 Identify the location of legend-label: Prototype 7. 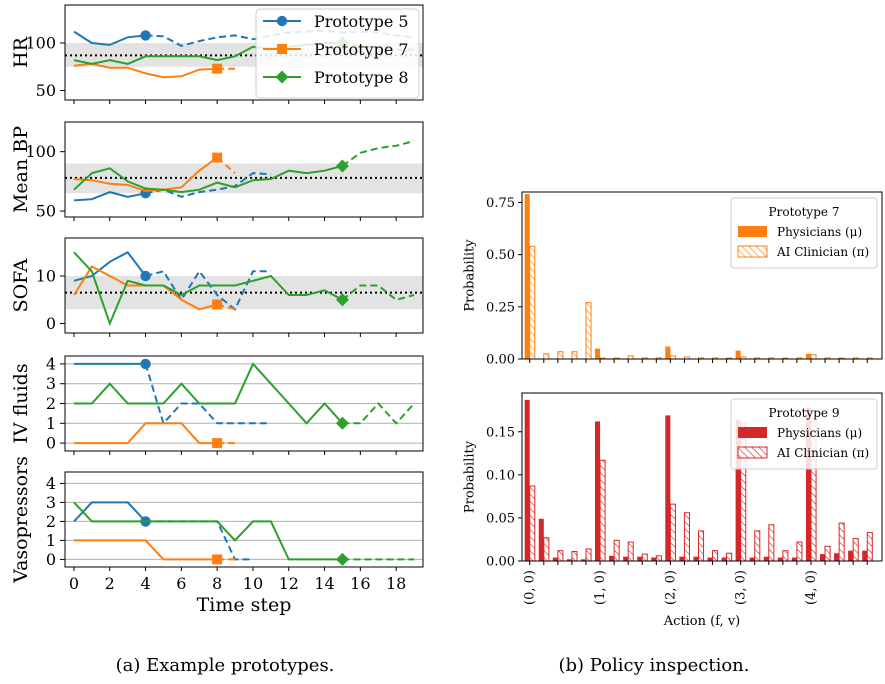
(361, 49).